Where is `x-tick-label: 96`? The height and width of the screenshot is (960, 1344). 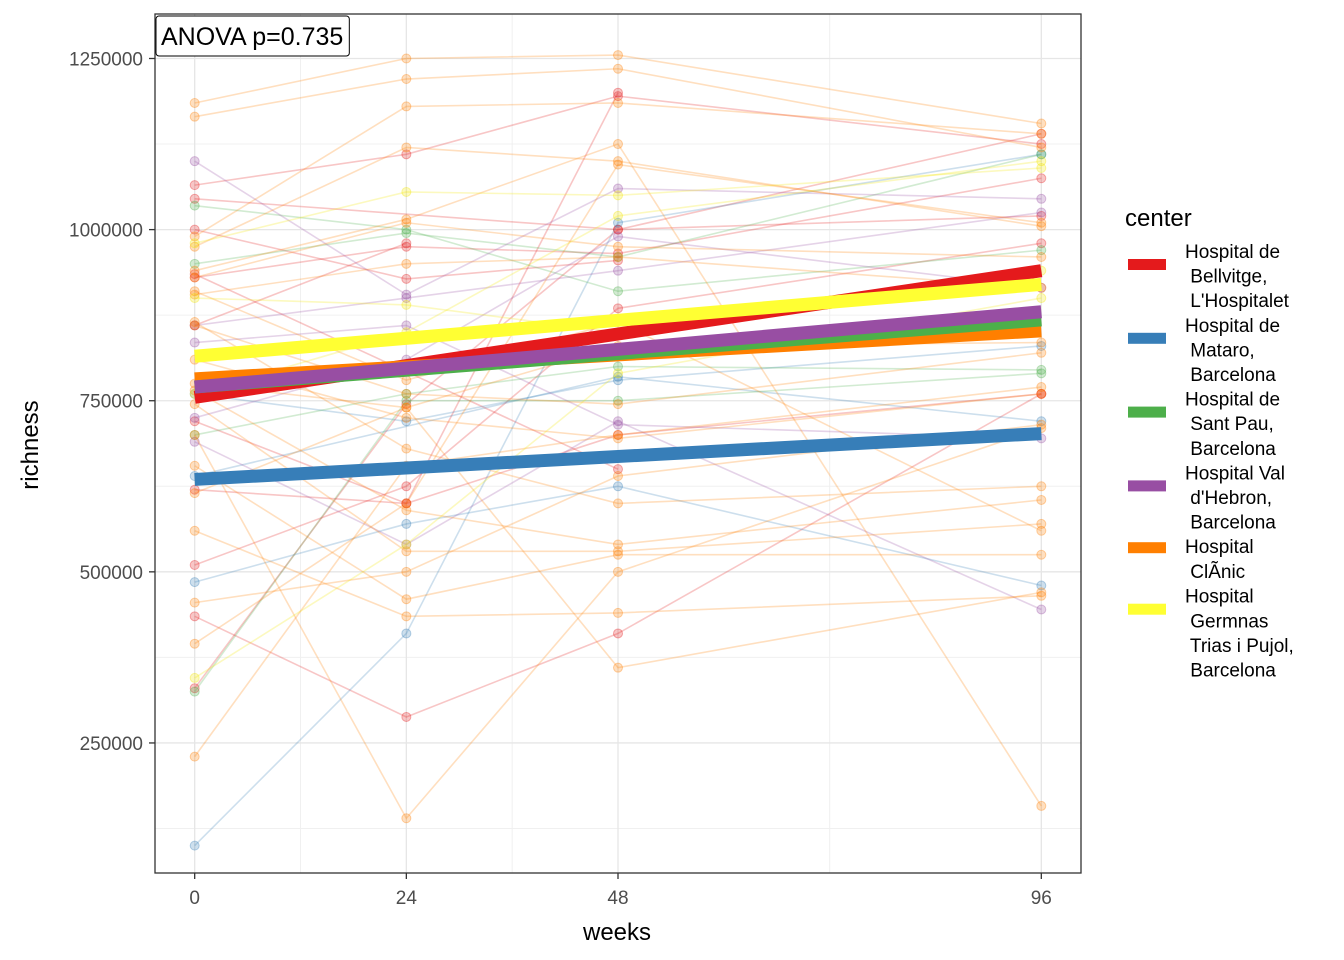 x-tick-label: 96 is located at coordinates (1041, 898).